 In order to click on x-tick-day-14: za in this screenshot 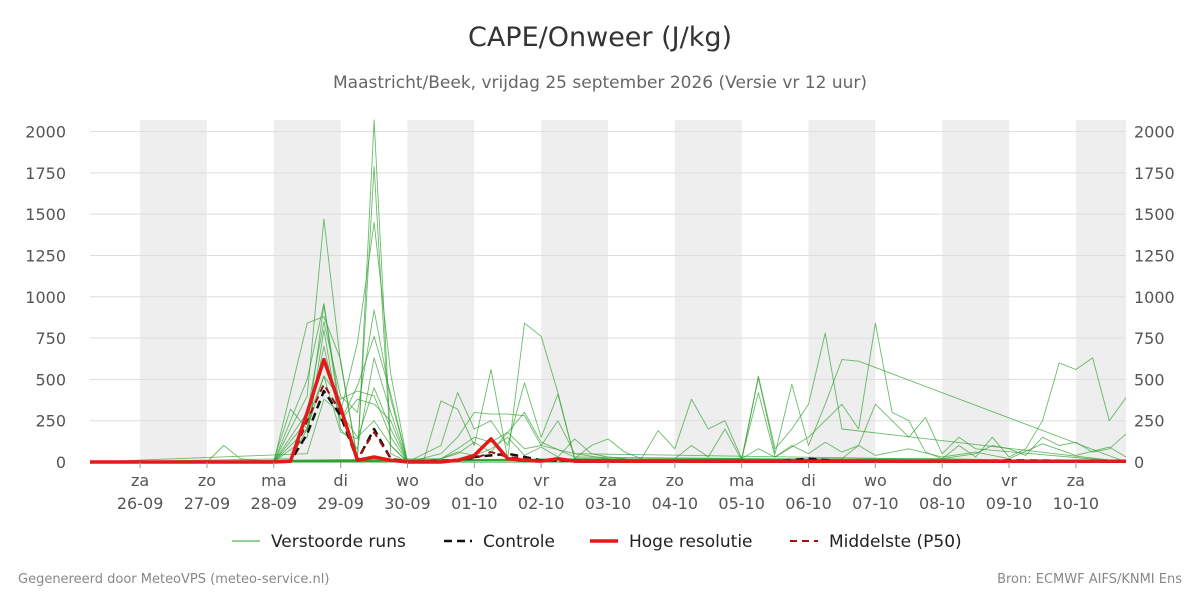, I will do `click(1076, 480)`.